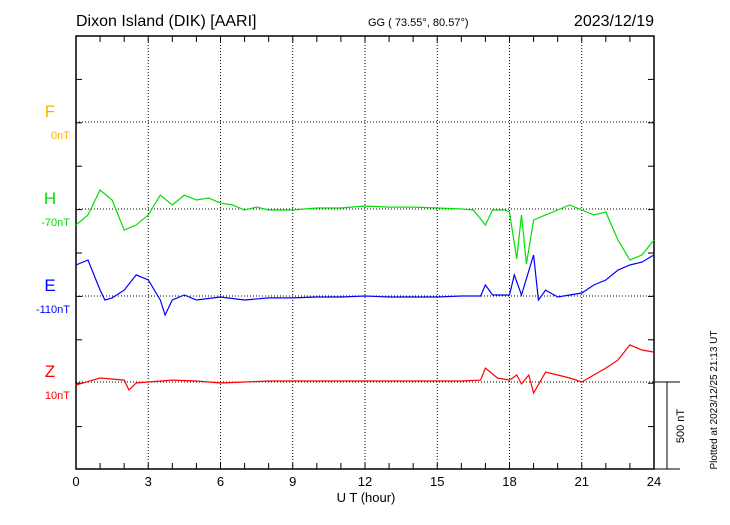 This screenshot has height=525, width=730. Describe the element at coordinates (614, 21) in the screenshot. I see `date: 2023/12/19` at that location.